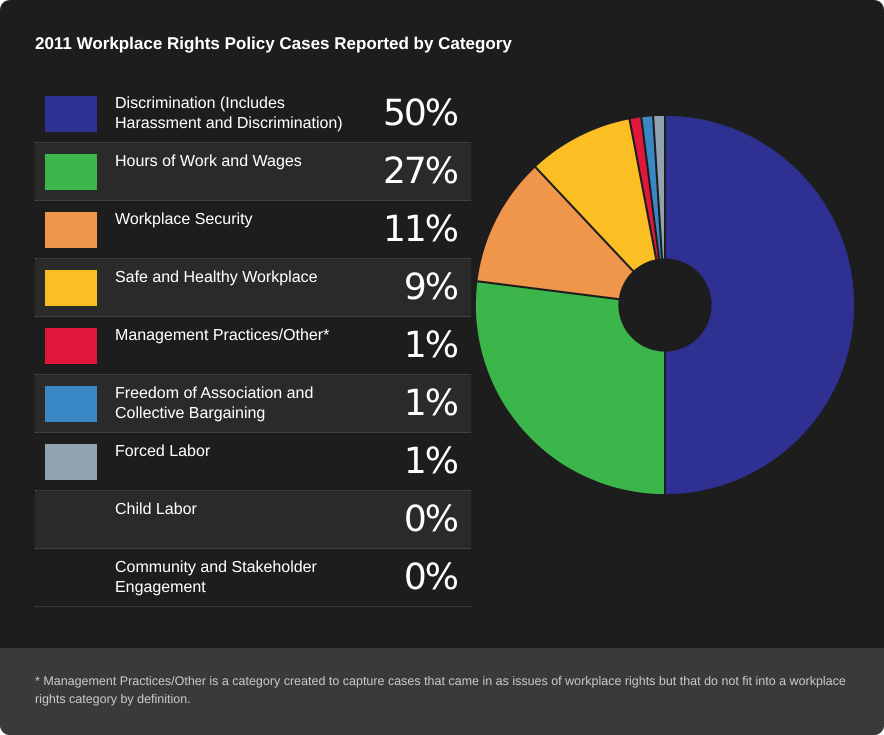 This screenshot has height=735, width=884. What do you see at coordinates (430, 287) in the screenshot?
I see `data-label: 9%` at bounding box center [430, 287].